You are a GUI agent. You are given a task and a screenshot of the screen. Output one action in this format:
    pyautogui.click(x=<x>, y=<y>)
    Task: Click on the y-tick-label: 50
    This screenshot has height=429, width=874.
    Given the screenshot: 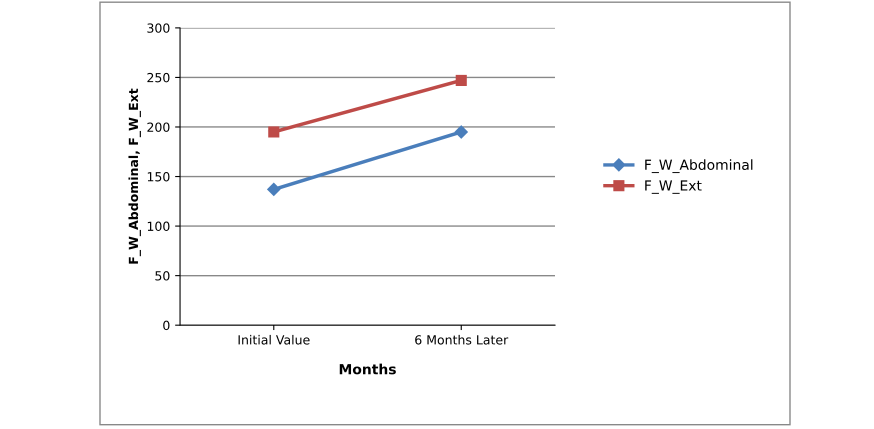 What is the action you would take?
    pyautogui.click(x=162, y=276)
    